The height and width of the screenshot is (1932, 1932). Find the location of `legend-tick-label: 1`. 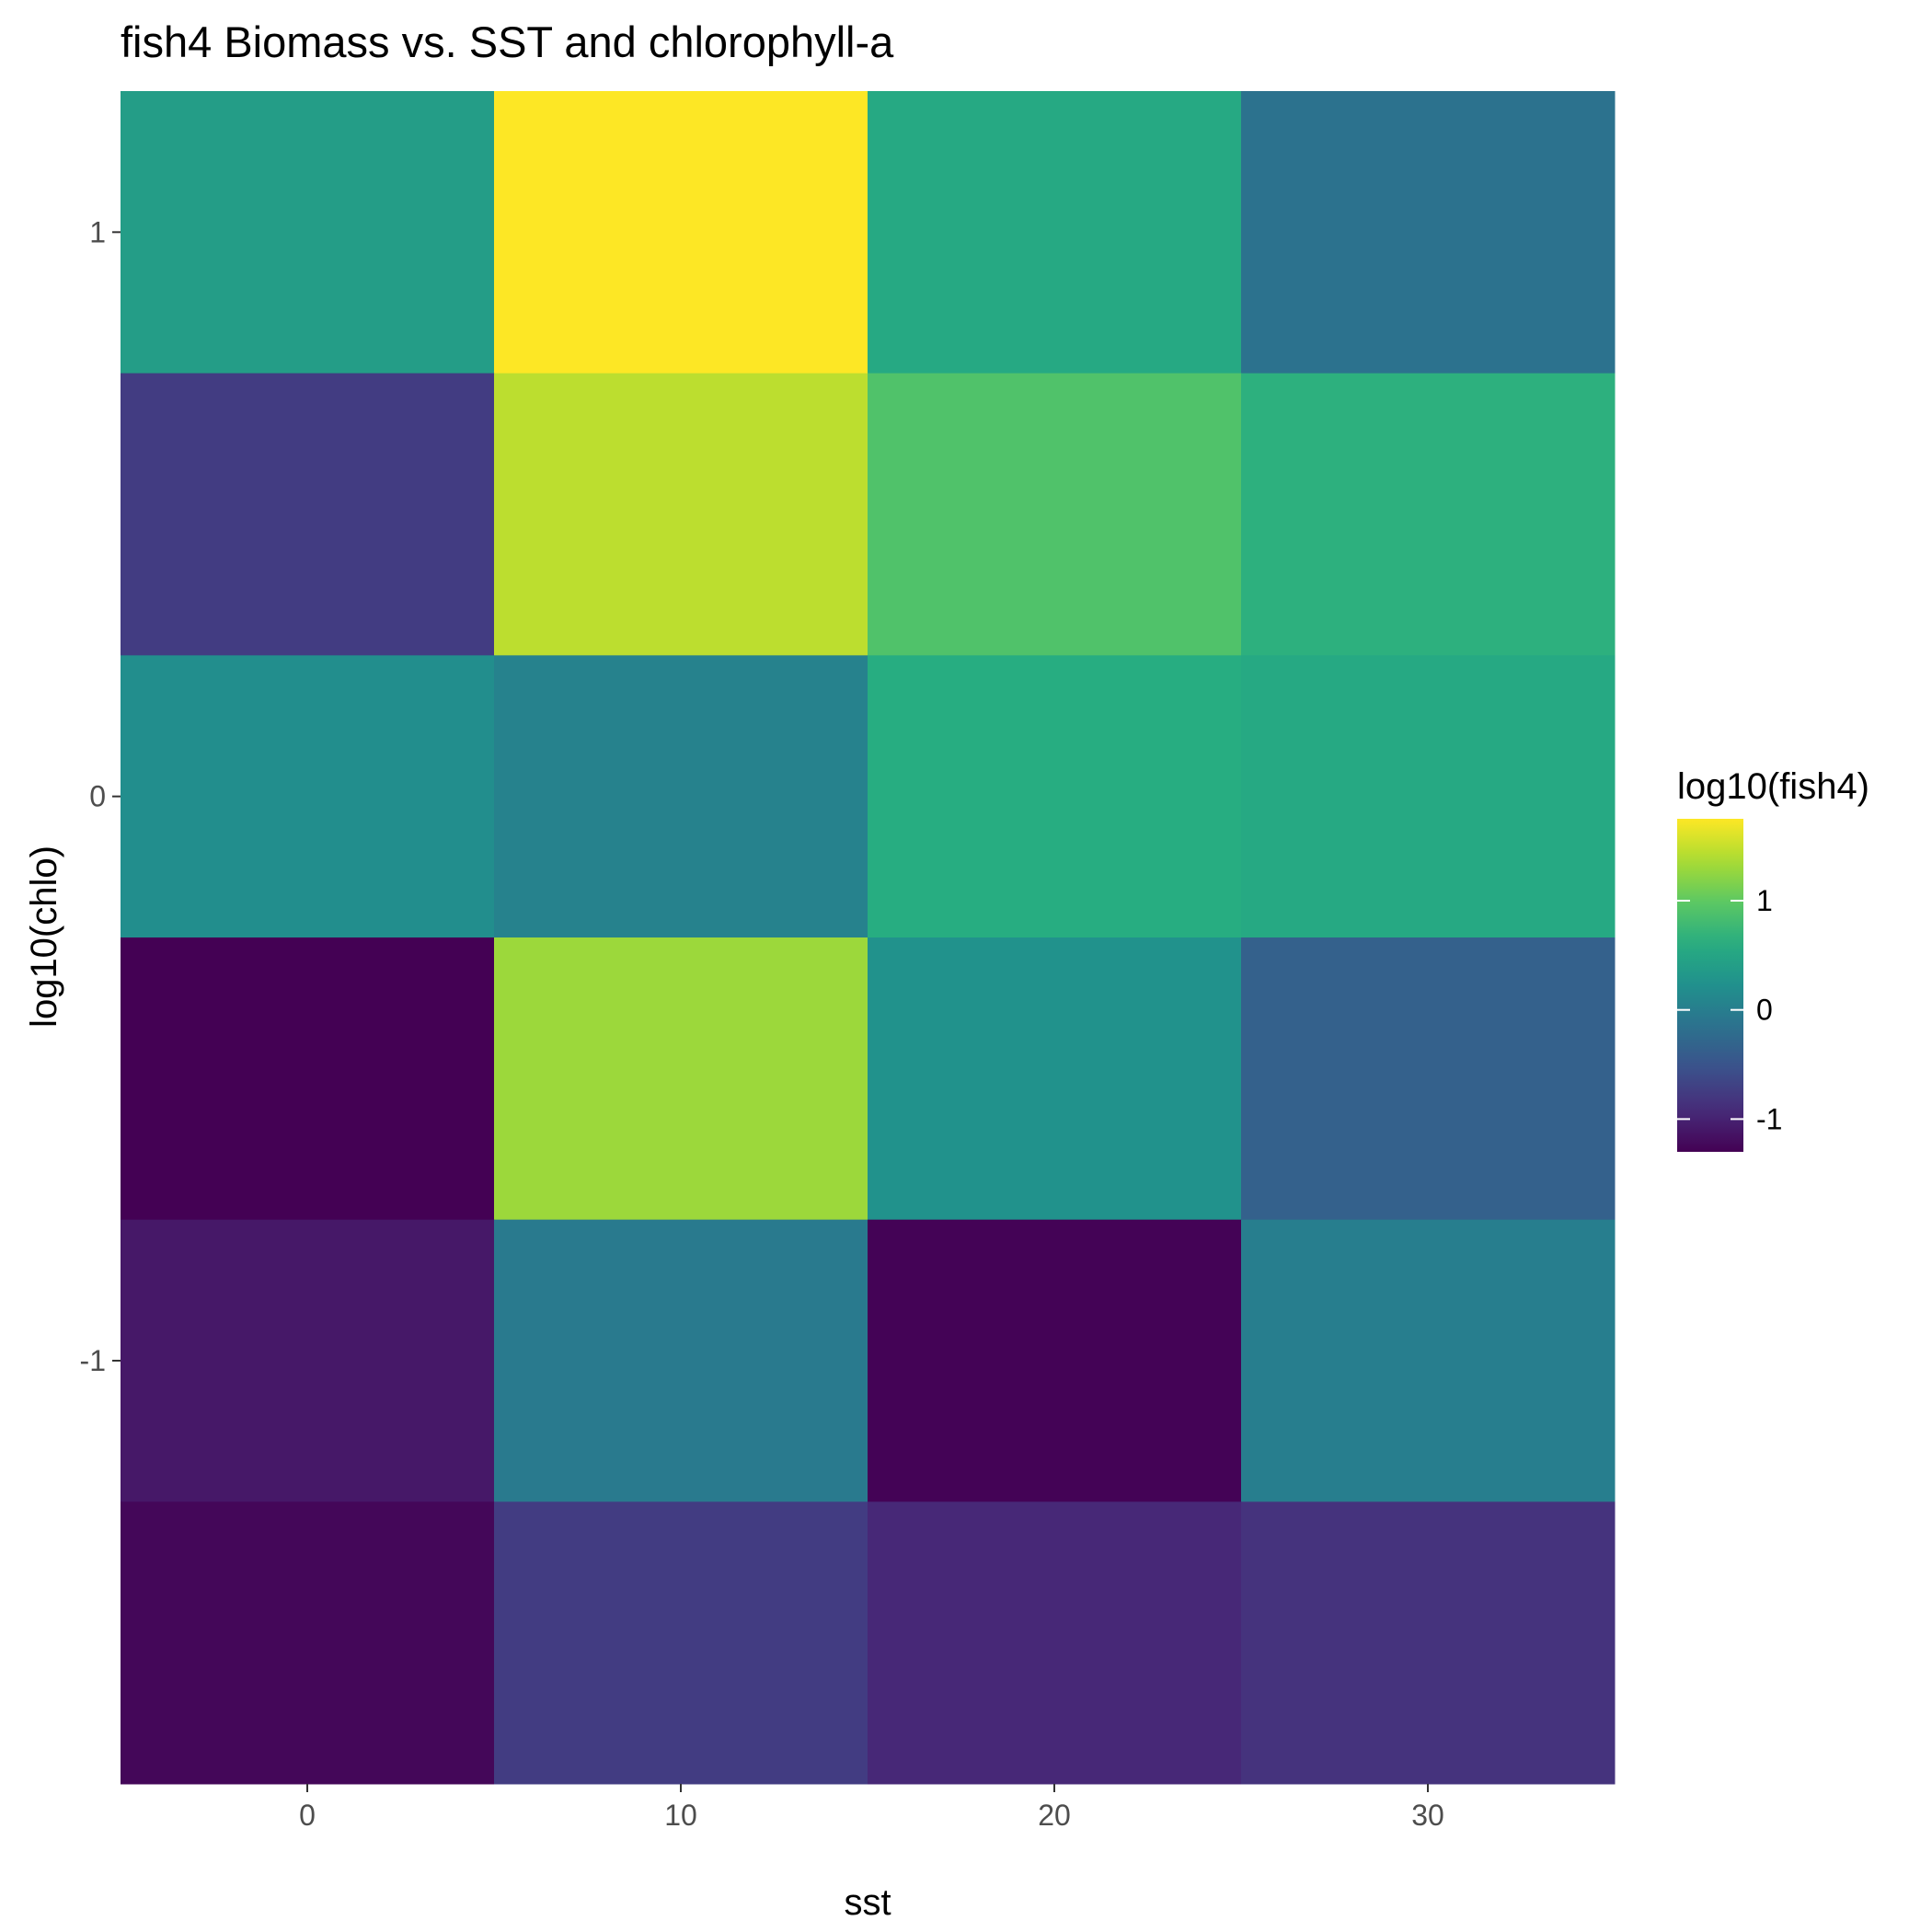

legend-tick-label: 1 is located at coordinates (1764, 900).